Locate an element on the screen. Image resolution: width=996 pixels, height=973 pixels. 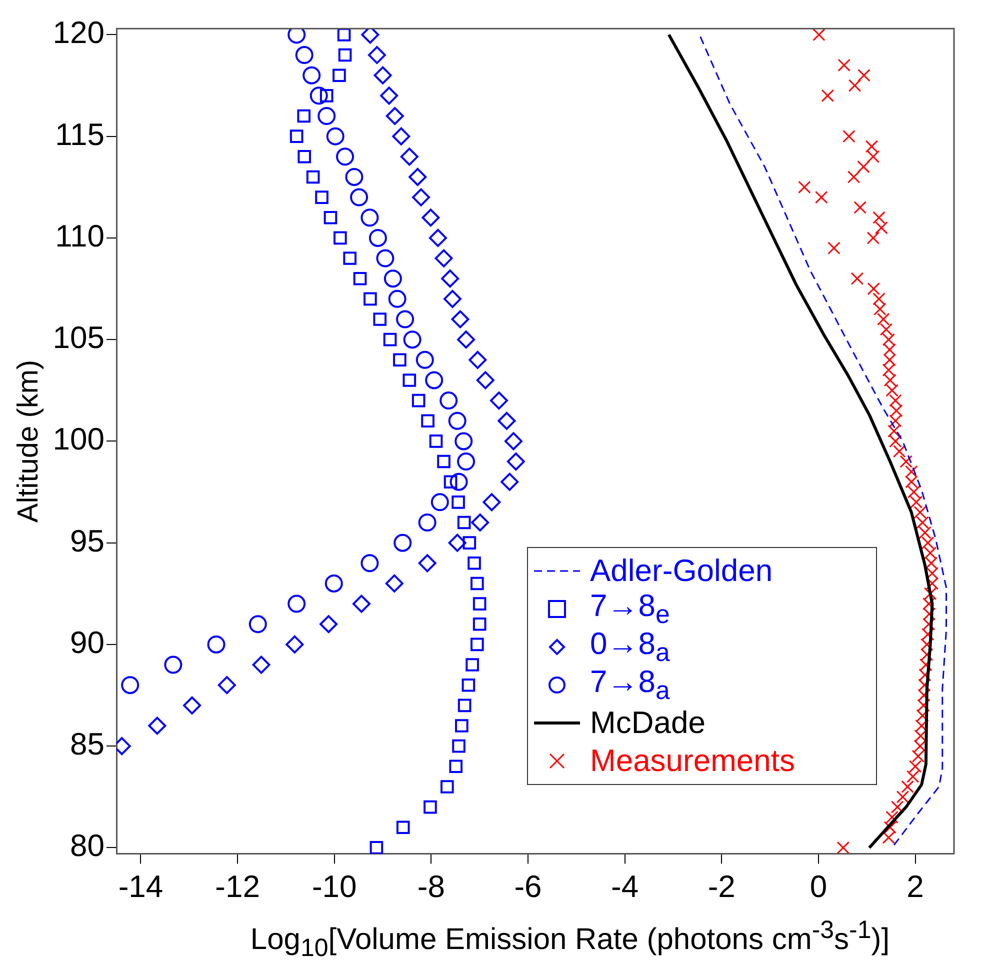
y-axis-title: Altitude (km) is located at coordinates (28, 441).